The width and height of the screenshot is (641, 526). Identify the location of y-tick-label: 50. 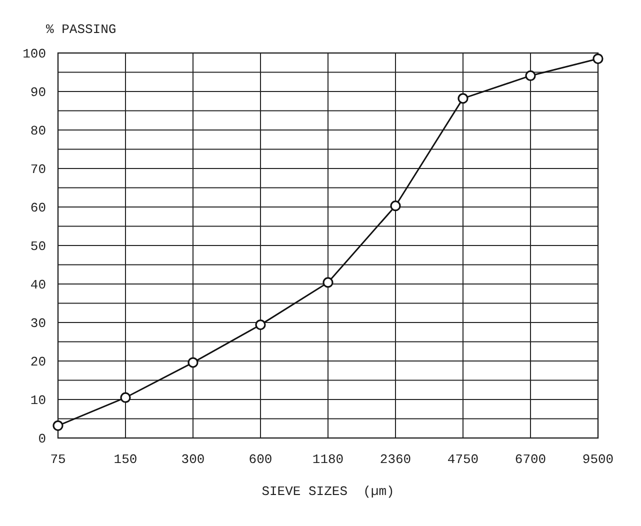
(38, 246).